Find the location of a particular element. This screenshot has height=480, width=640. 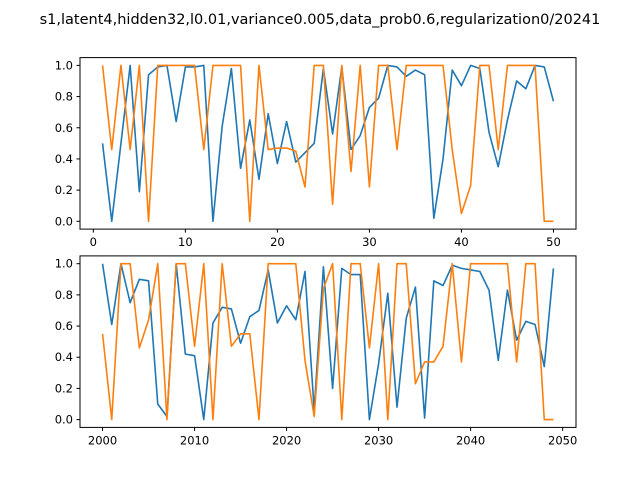

x-tick-label: 2050 is located at coordinates (562, 440).